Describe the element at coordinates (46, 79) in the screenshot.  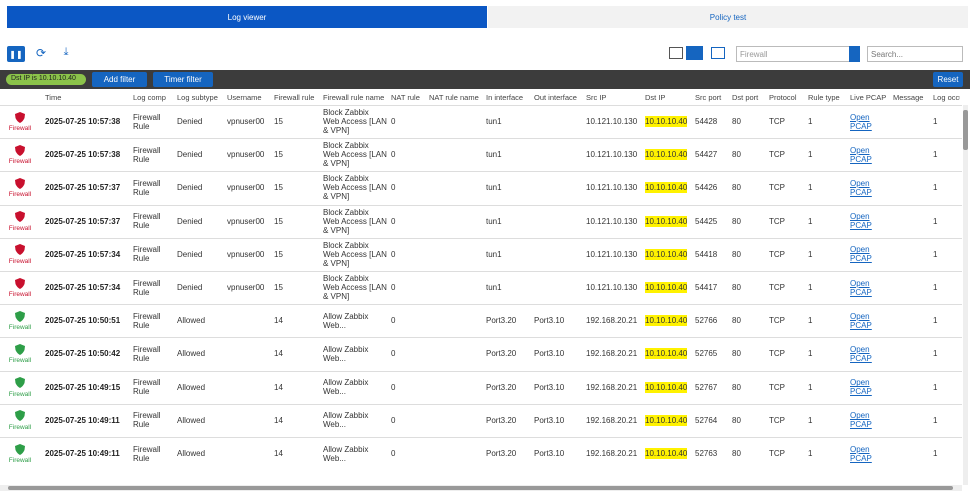
I see `filter-chip: Dst IP is 10.10.10.40` at that location.